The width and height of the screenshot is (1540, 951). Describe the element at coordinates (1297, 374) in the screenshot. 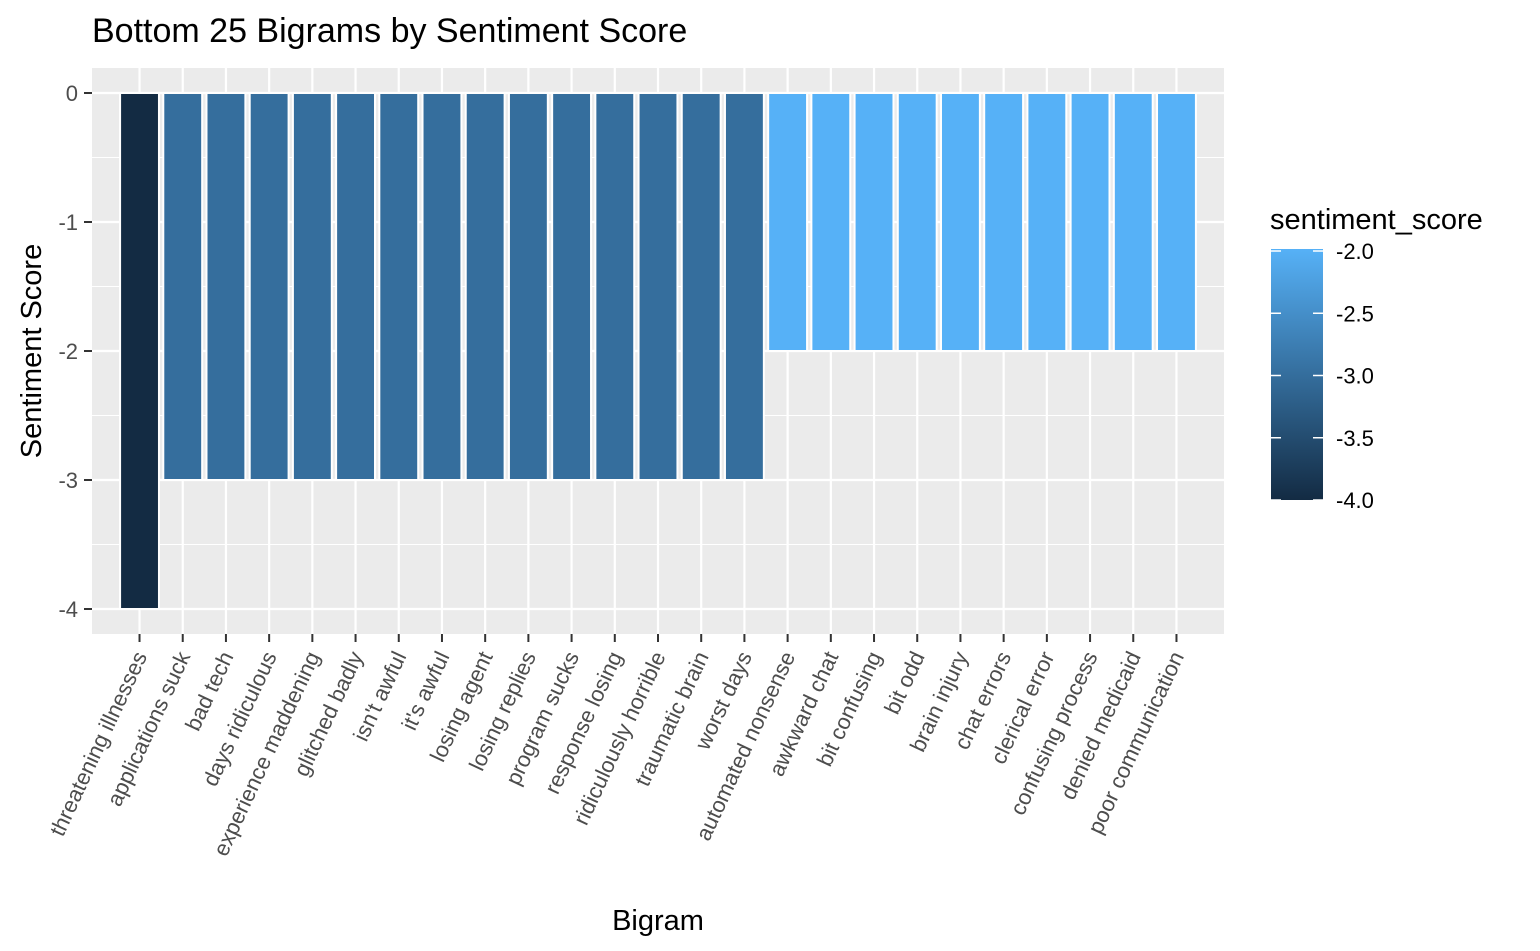

I see `legend-colorbar` at that location.